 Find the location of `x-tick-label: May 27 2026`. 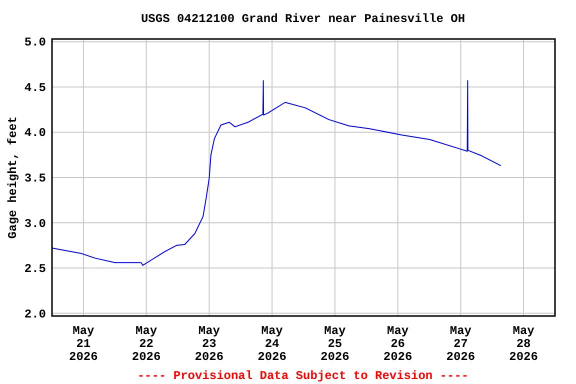

x-tick-label: May 27 2026 is located at coordinates (461, 344).